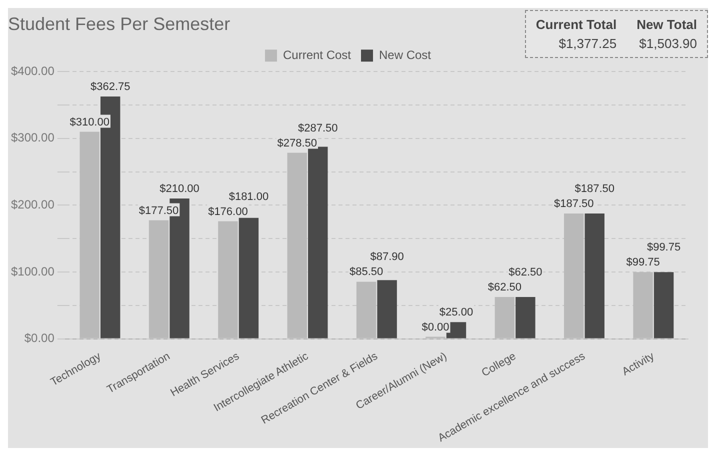  What do you see at coordinates (119, 24) in the screenshot?
I see `chart-title: Student Fees Per Semester` at bounding box center [119, 24].